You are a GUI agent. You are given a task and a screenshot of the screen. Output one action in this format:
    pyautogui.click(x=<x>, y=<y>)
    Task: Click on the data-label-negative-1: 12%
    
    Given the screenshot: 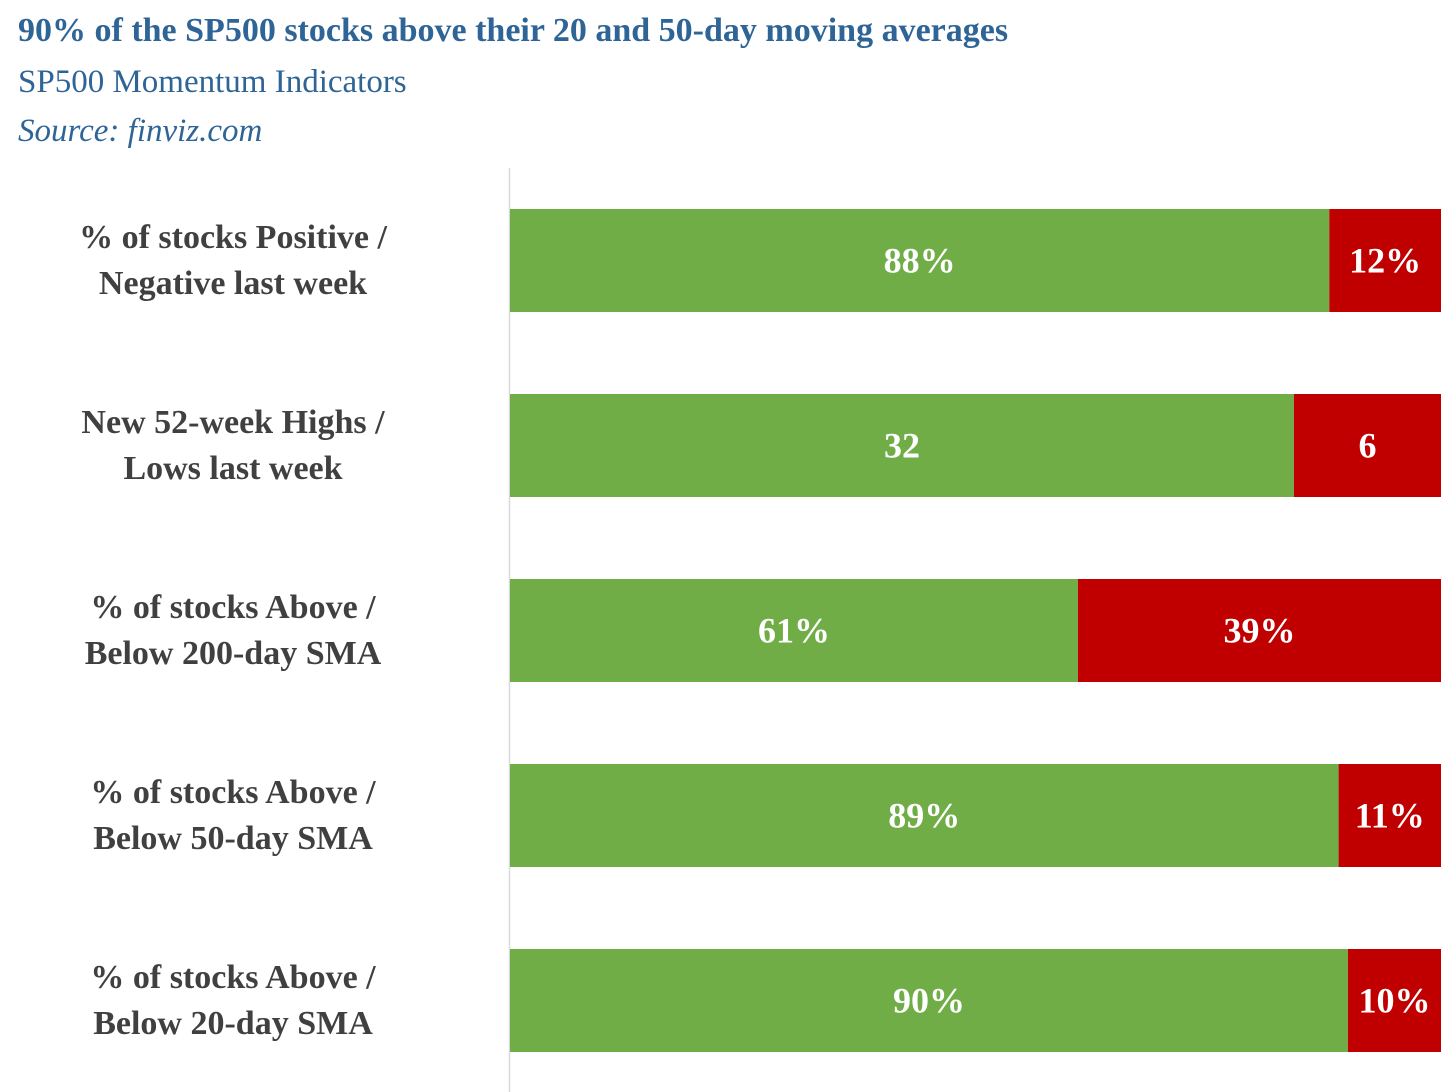 What is the action you would take?
    pyautogui.click(x=1385, y=261)
    